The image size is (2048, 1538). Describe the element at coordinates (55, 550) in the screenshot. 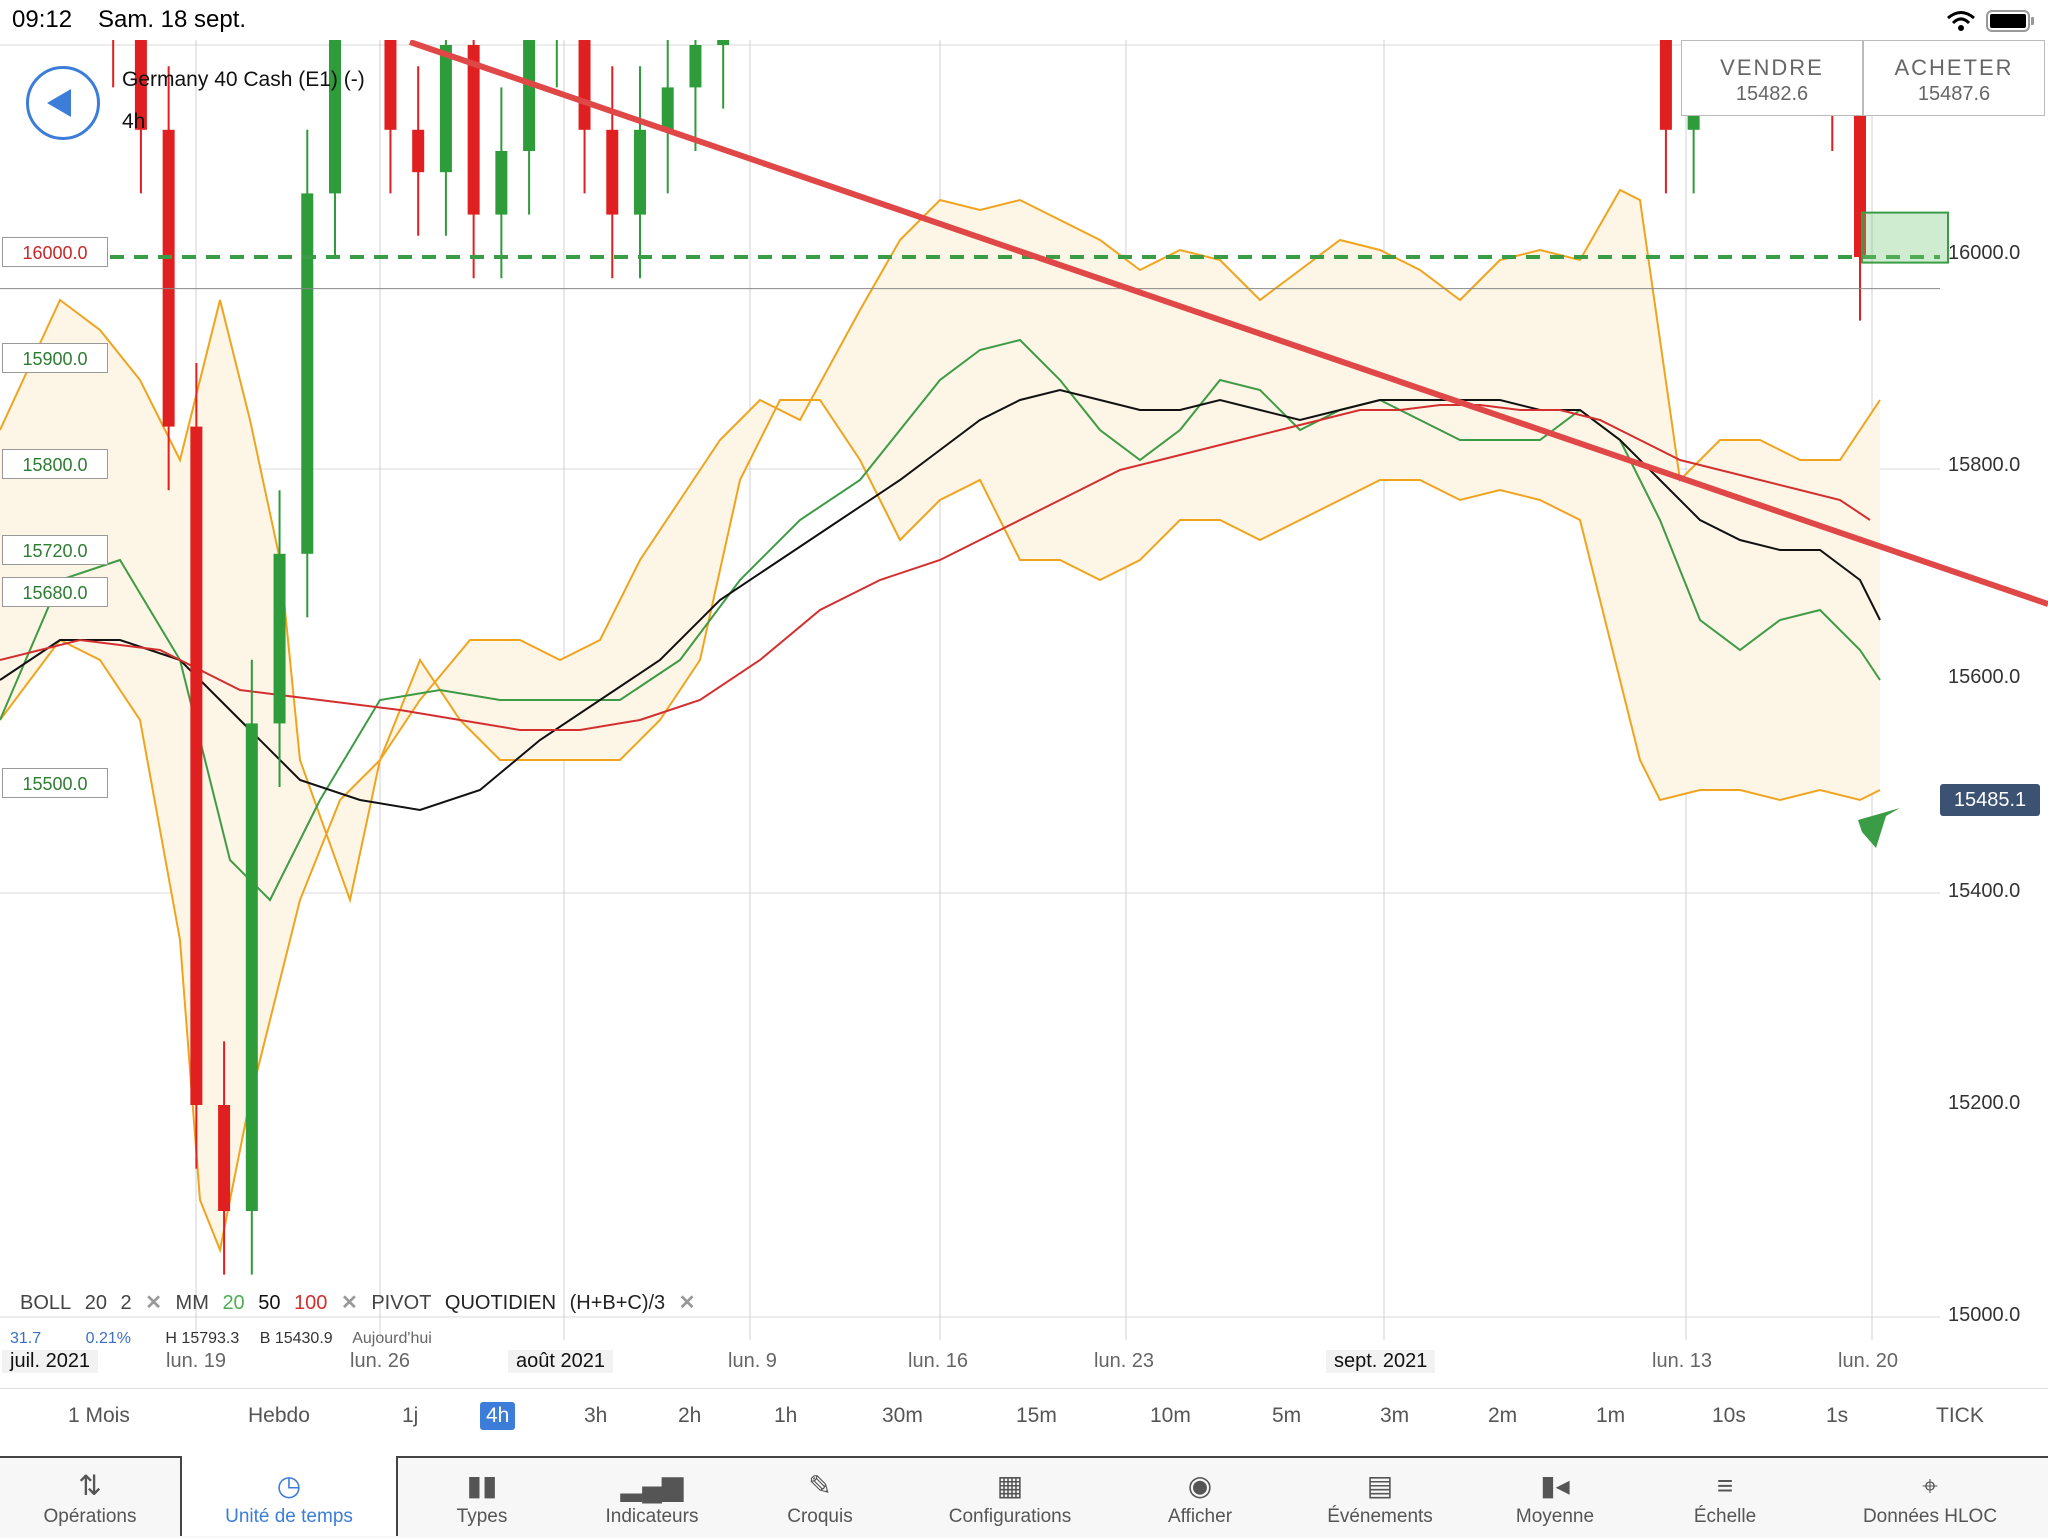

I see `level-label-15720: 15720.0` at that location.